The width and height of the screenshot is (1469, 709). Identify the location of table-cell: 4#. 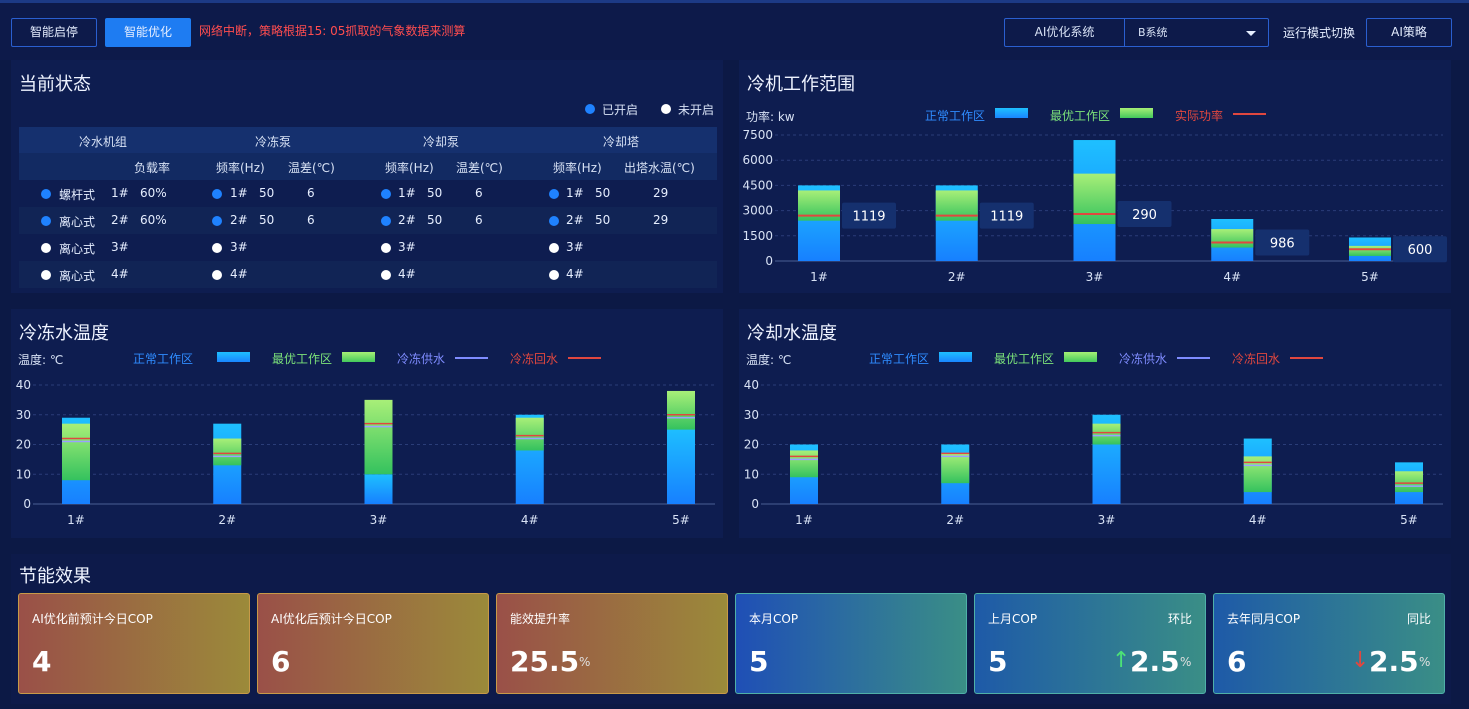
(407, 274).